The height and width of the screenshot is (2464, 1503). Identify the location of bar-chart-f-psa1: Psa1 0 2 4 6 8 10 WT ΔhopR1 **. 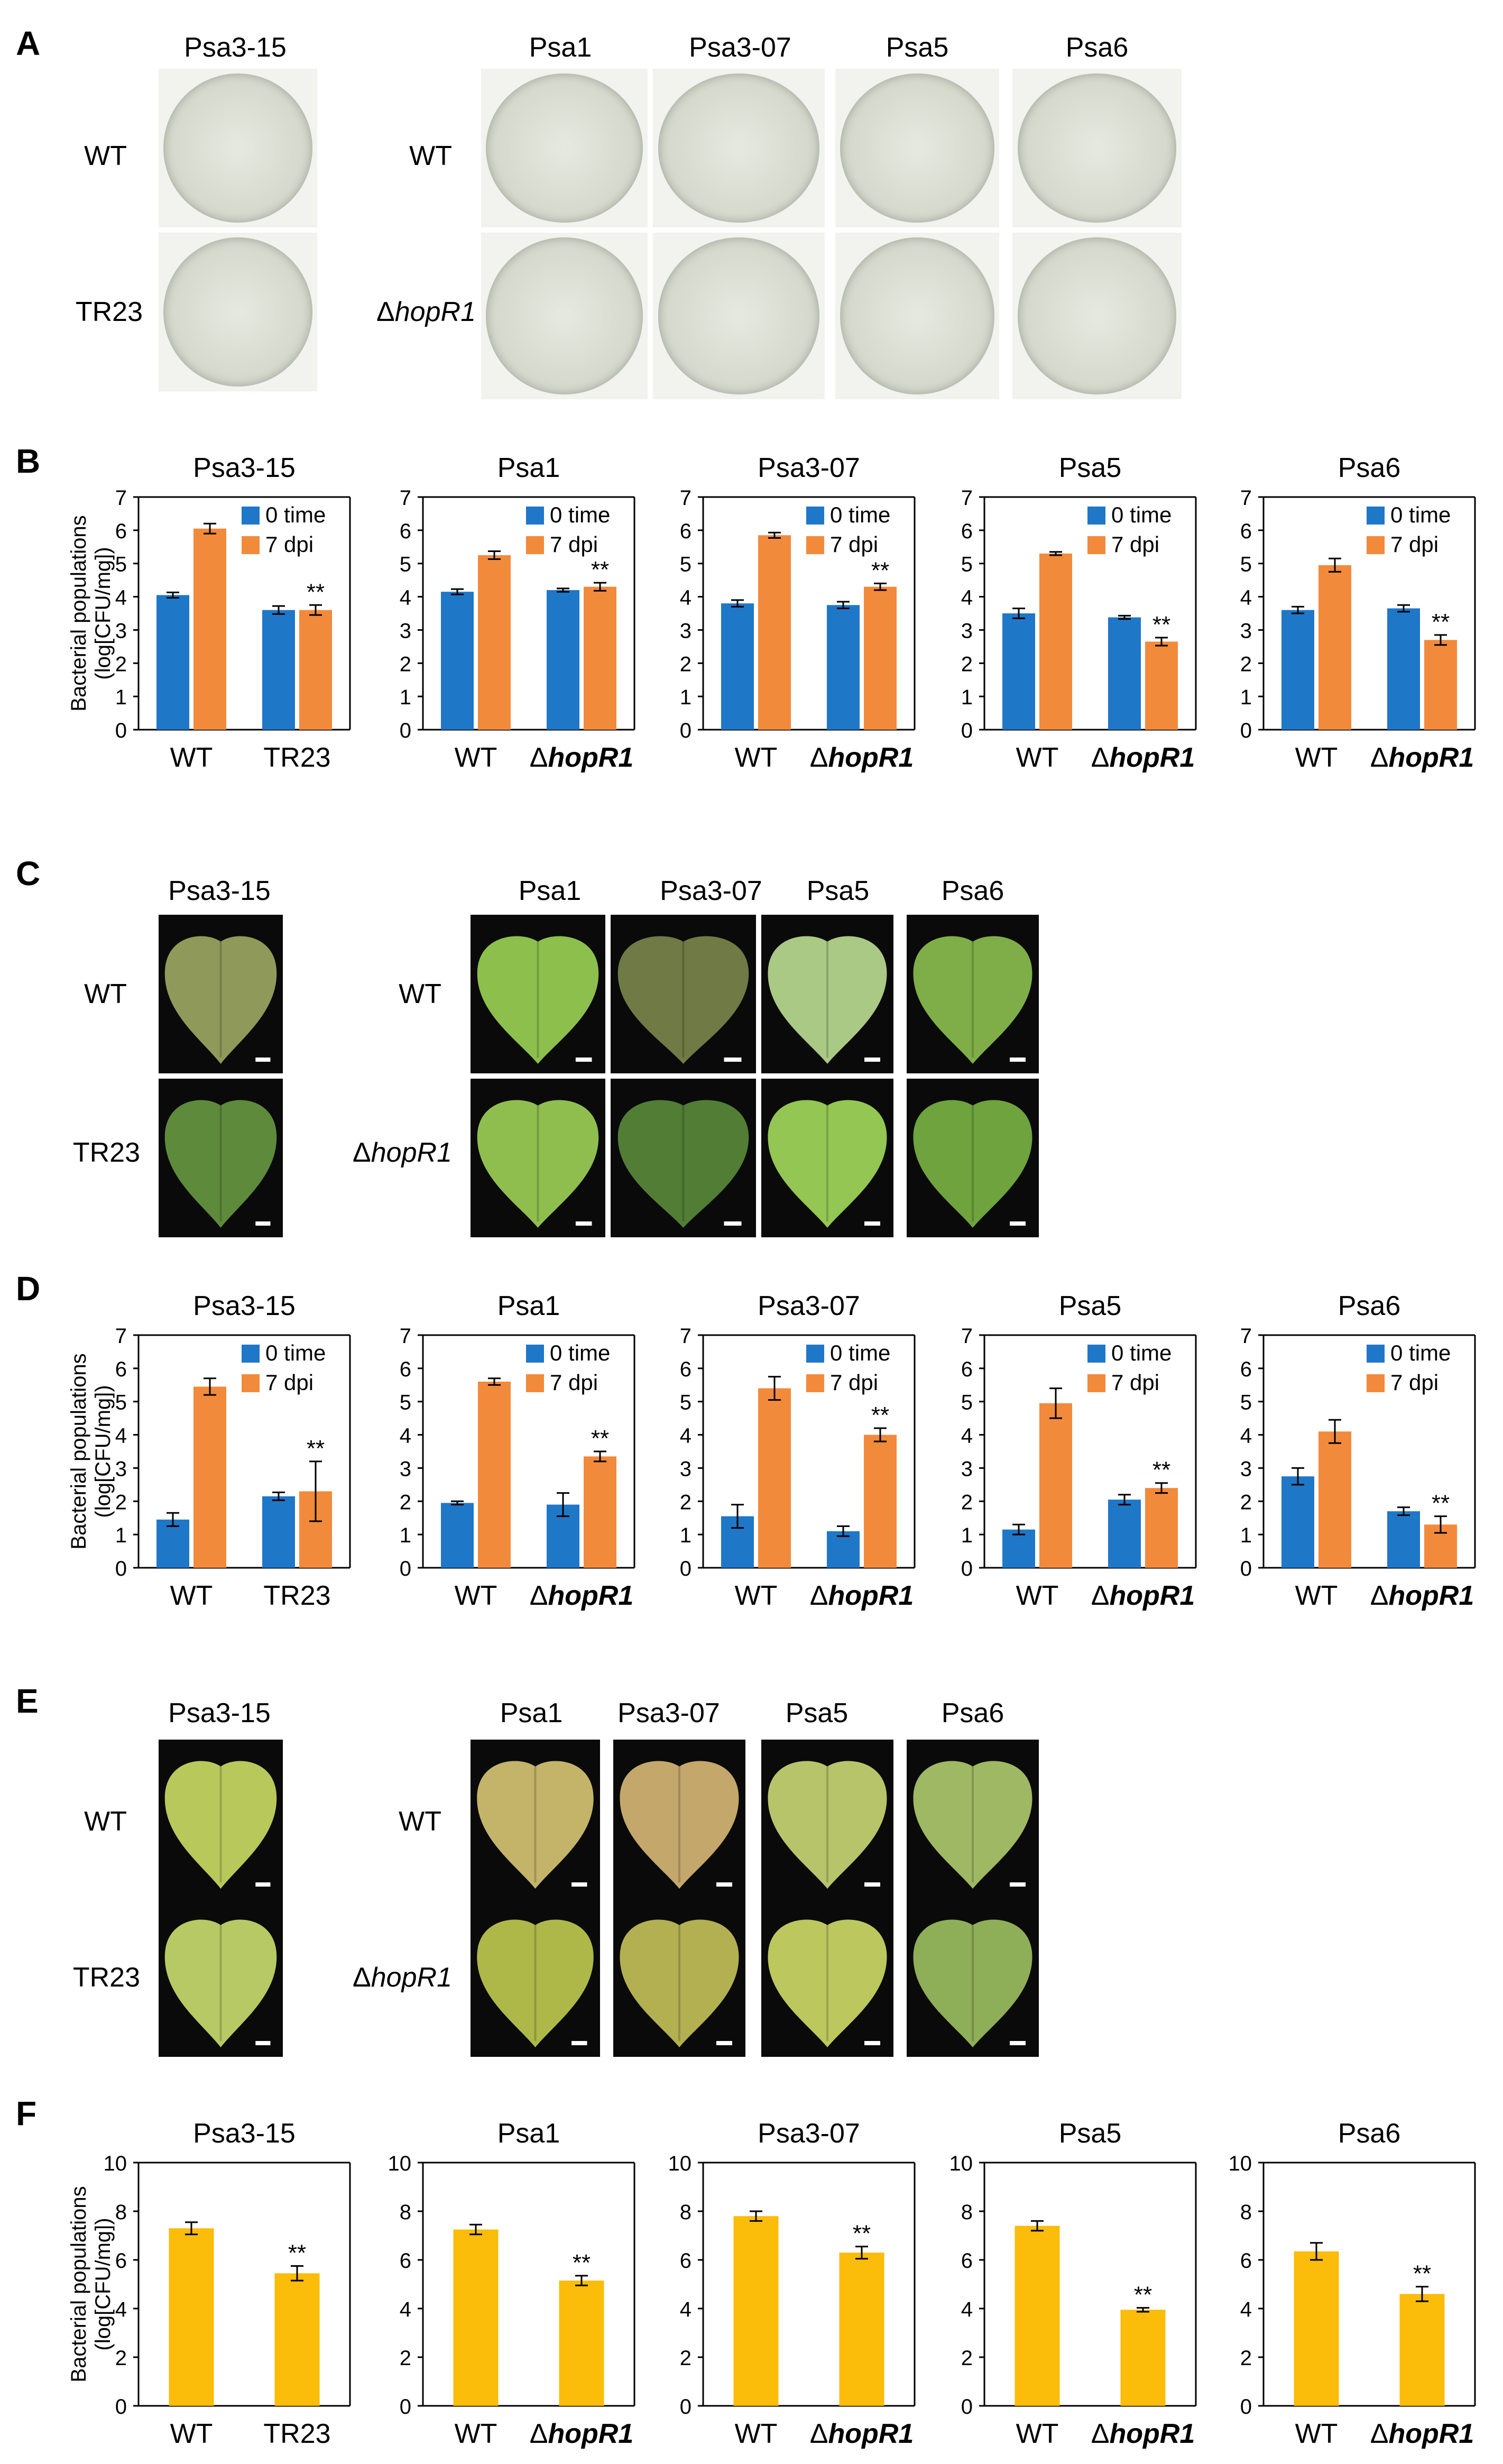
(511, 2283).